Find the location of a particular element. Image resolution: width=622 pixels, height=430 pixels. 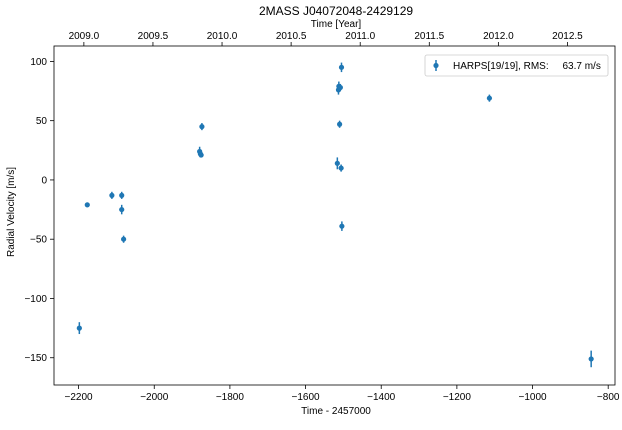

top-x-tick-label: 2012.5 is located at coordinates (567, 36).